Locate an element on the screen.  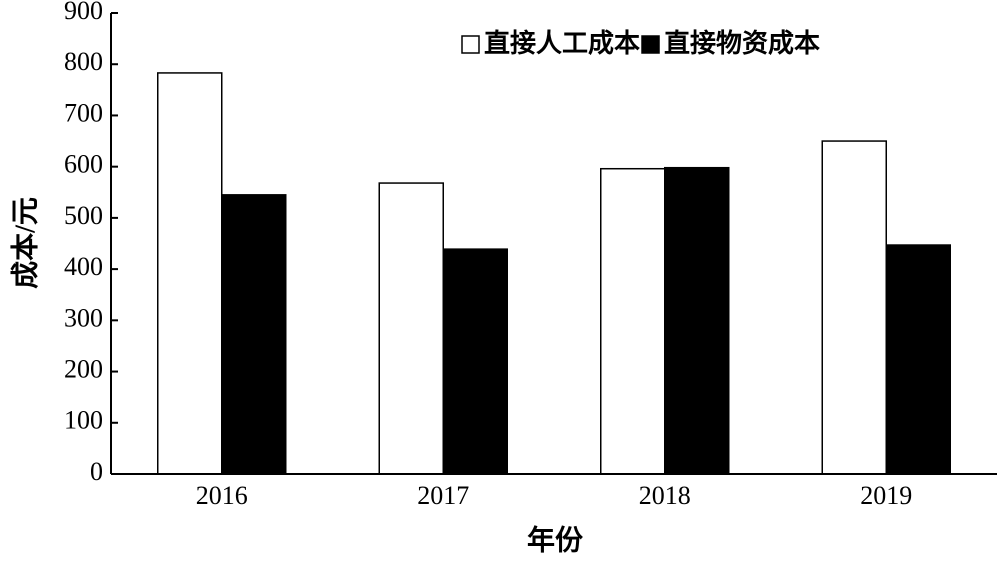
y-axis-label: 成本/元 is located at coordinates (25, 243).